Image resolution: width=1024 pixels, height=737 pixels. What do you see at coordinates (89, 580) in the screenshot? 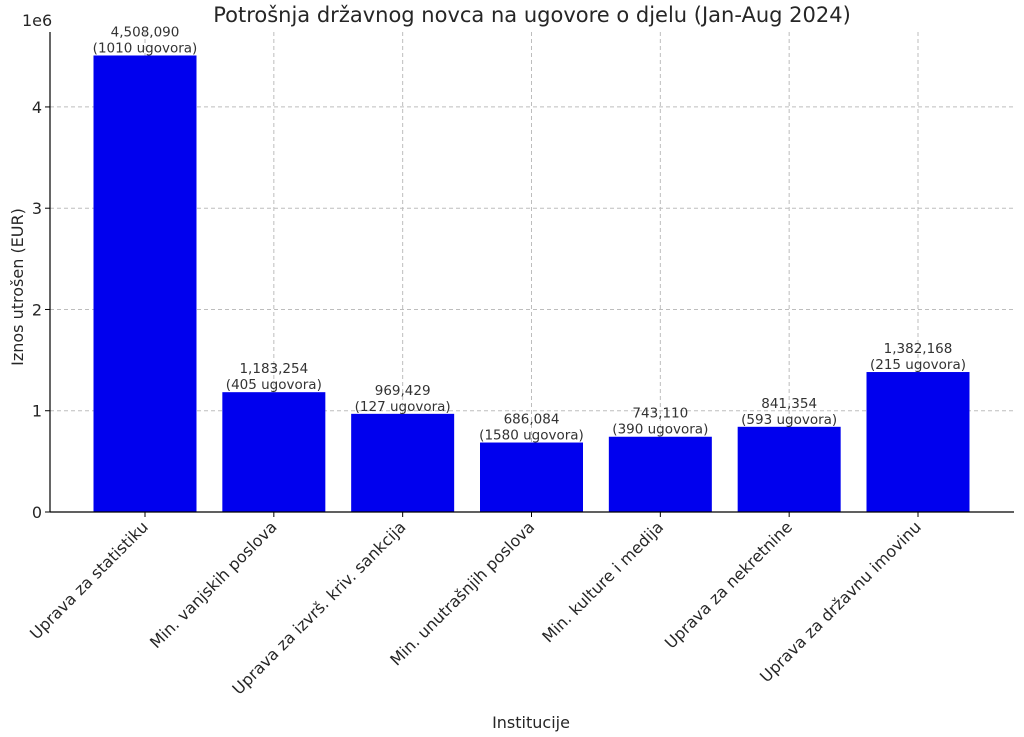
I see `x-tick-label: Uprava za statistiku` at bounding box center [89, 580].